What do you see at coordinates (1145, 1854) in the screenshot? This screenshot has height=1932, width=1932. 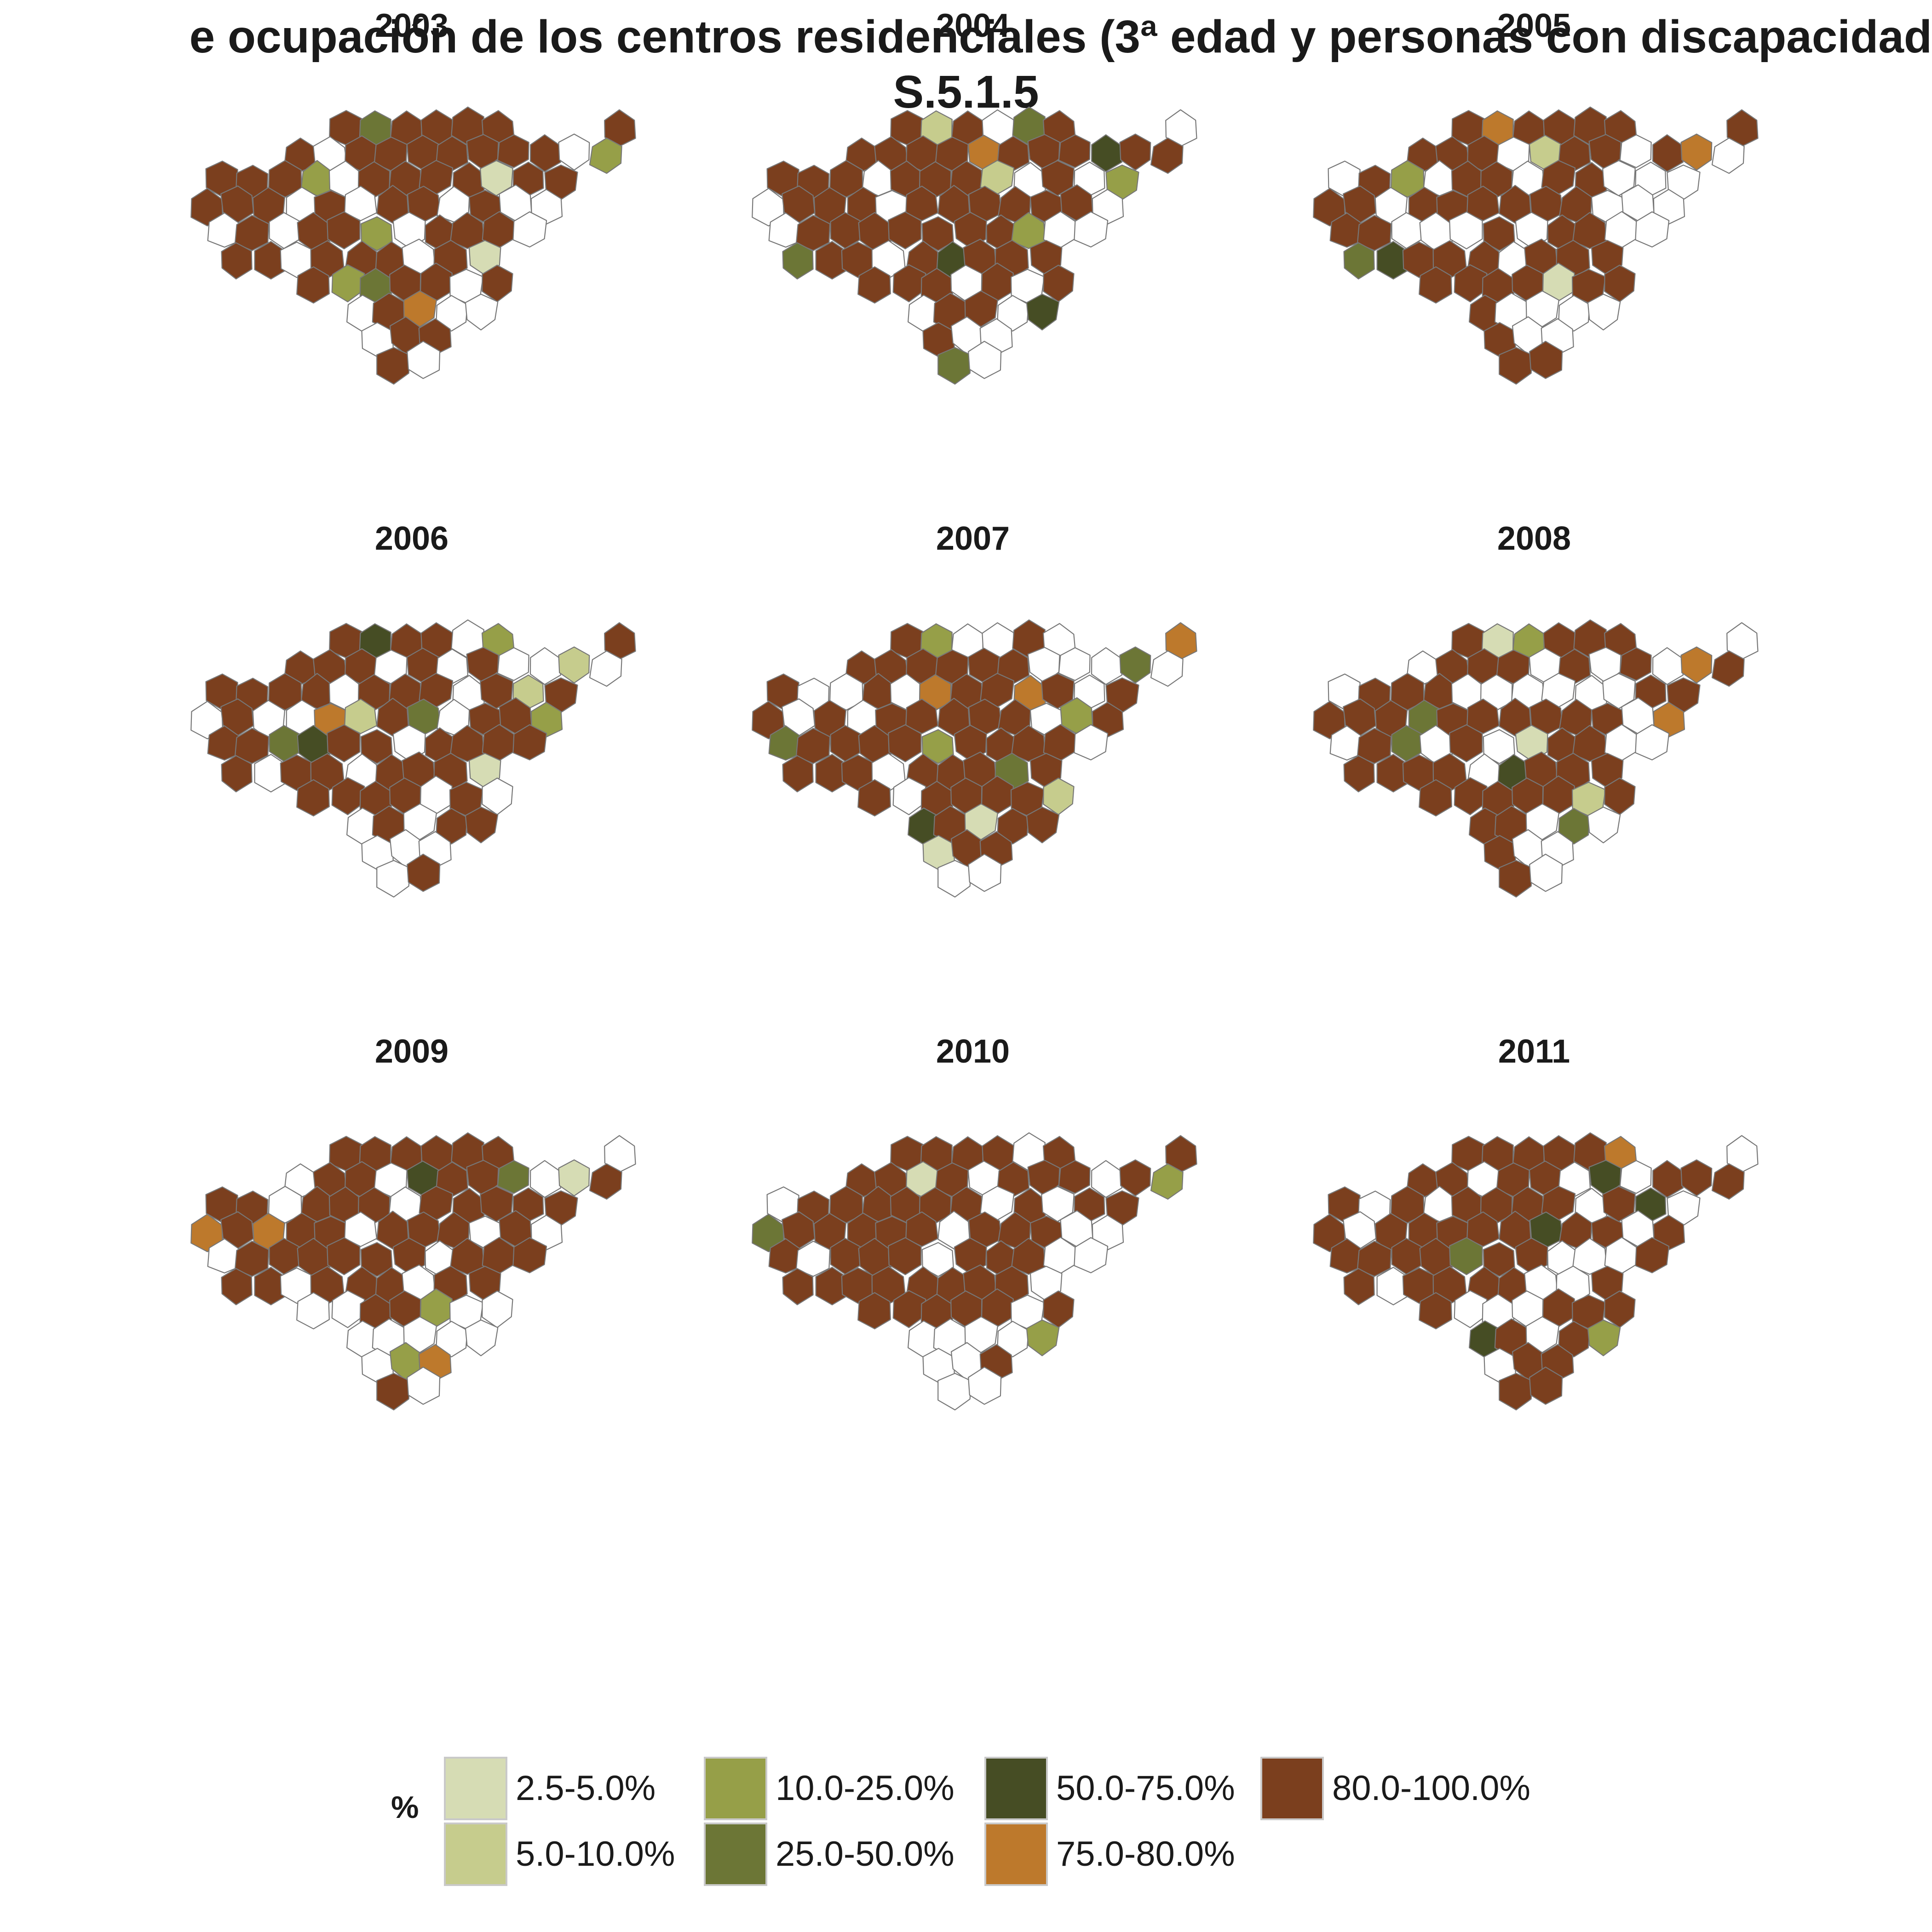 I see `legend-label: 75.0-80.0%` at bounding box center [1145, 1854].